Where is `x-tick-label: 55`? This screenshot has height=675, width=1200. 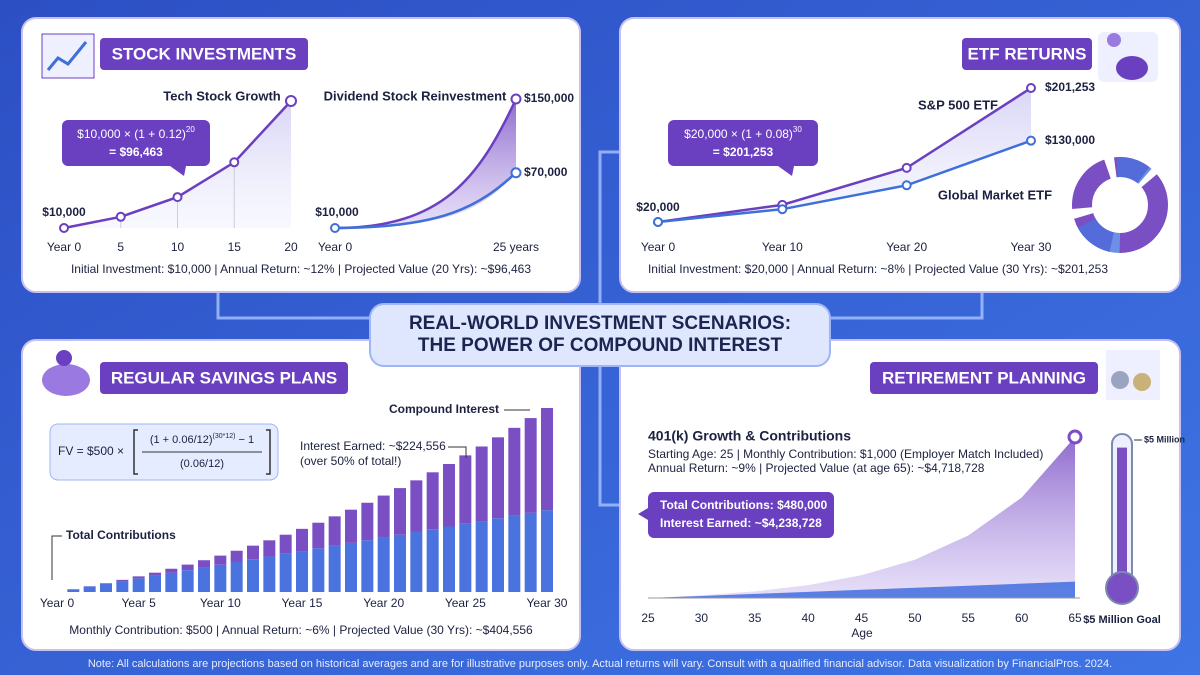 x-tick-label: 55 is located at coordinates (969, 618).